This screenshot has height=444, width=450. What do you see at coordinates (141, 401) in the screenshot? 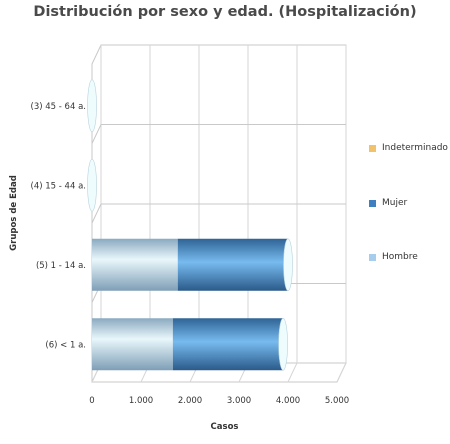
I see `x-tick-label: 1.000` at bounding box center [141, 401].